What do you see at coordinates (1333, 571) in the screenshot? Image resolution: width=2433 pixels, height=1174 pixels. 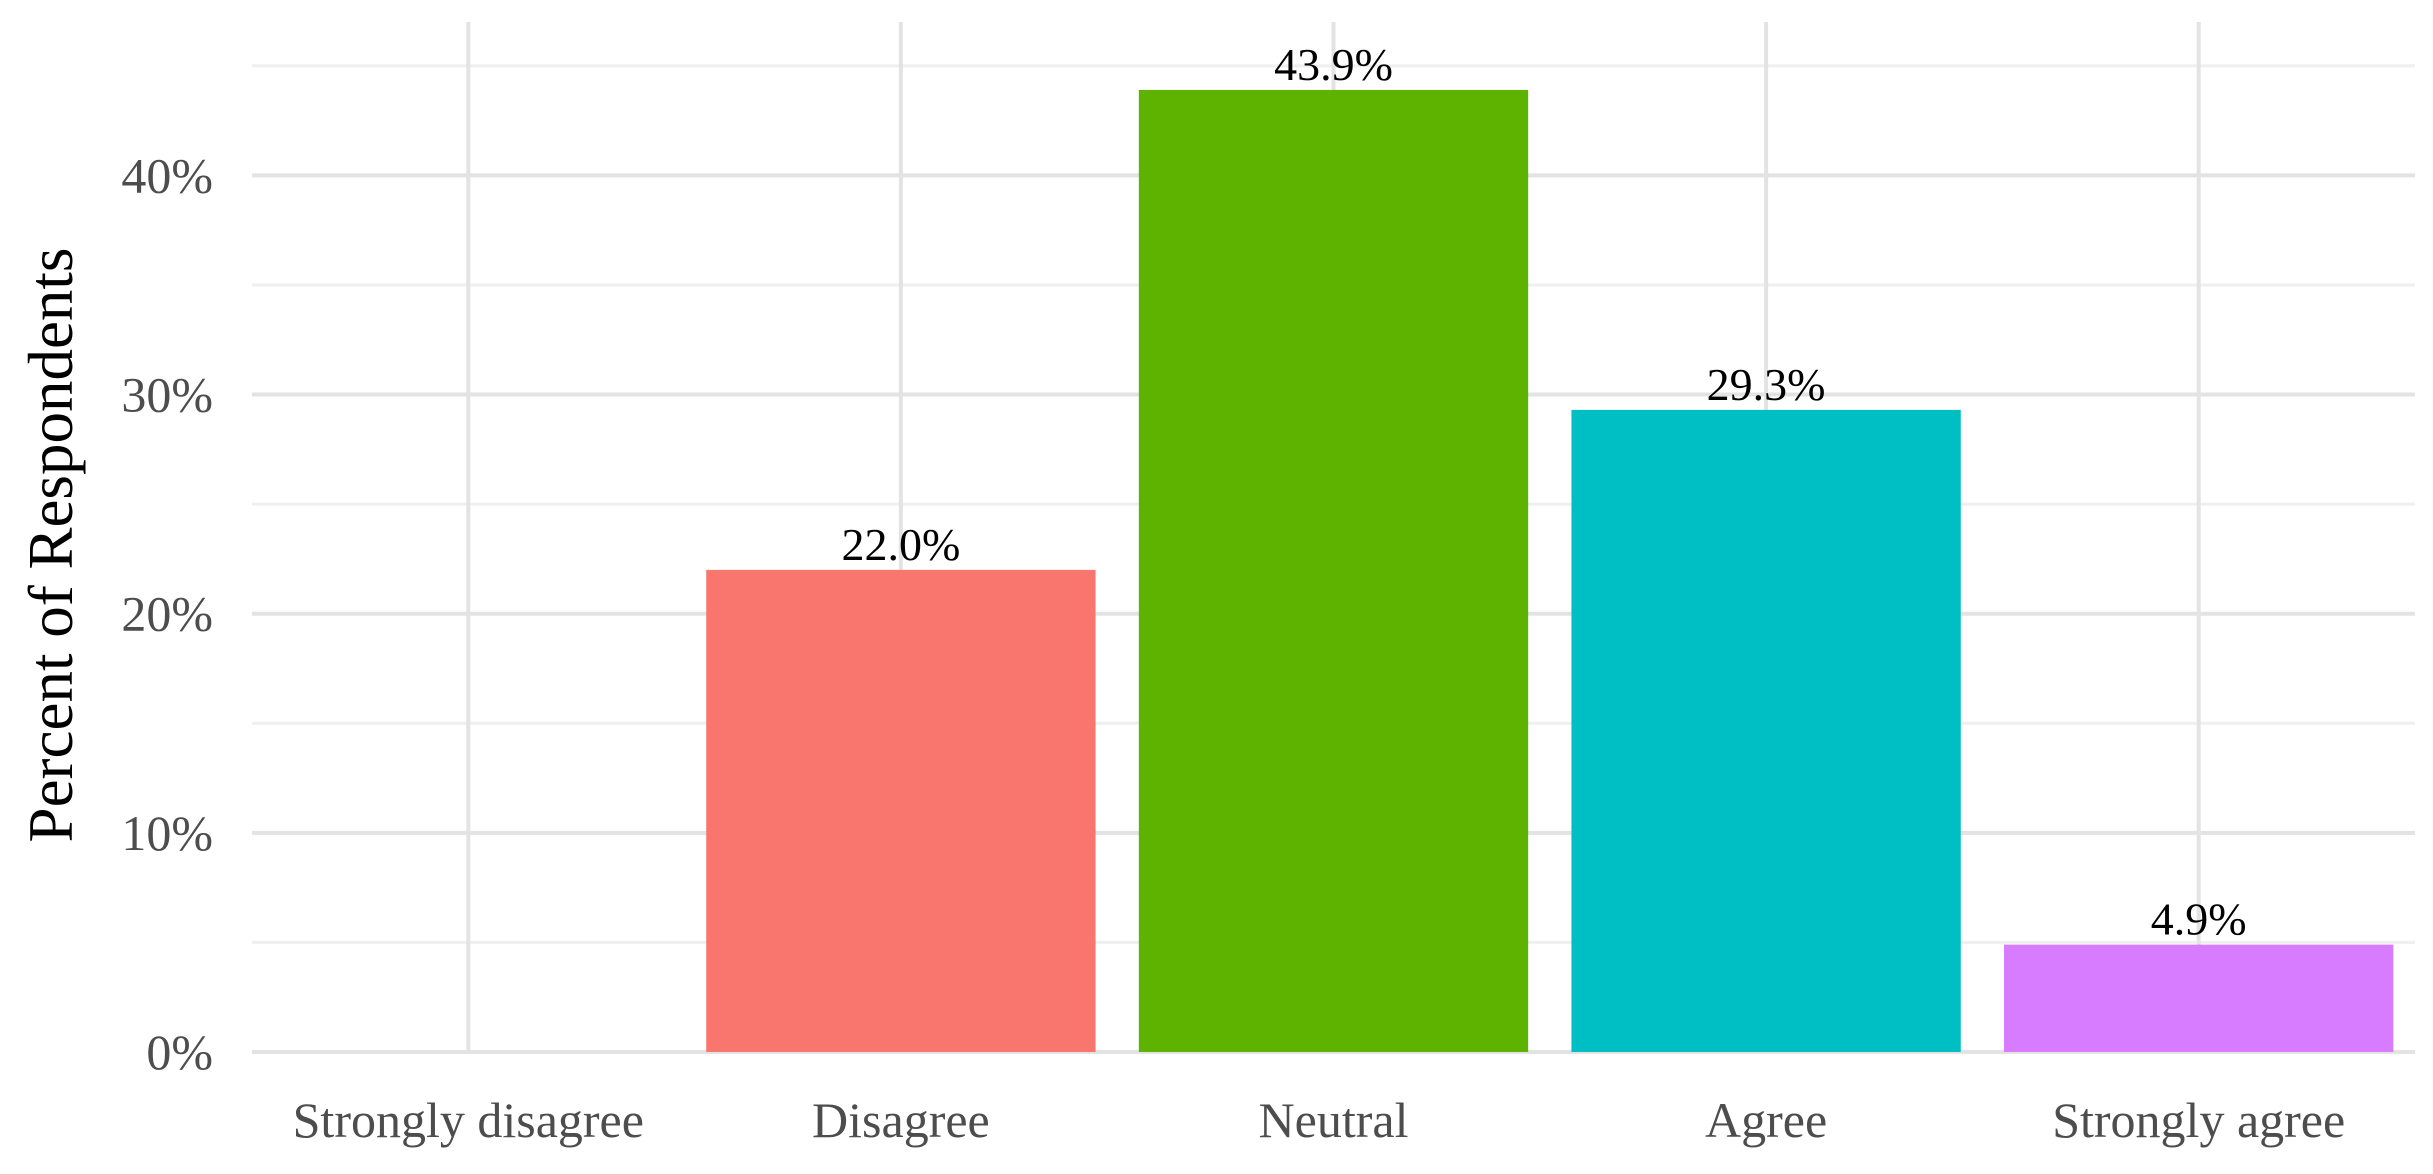 I see `bar-neutral` at bounding box center [1333, 571].